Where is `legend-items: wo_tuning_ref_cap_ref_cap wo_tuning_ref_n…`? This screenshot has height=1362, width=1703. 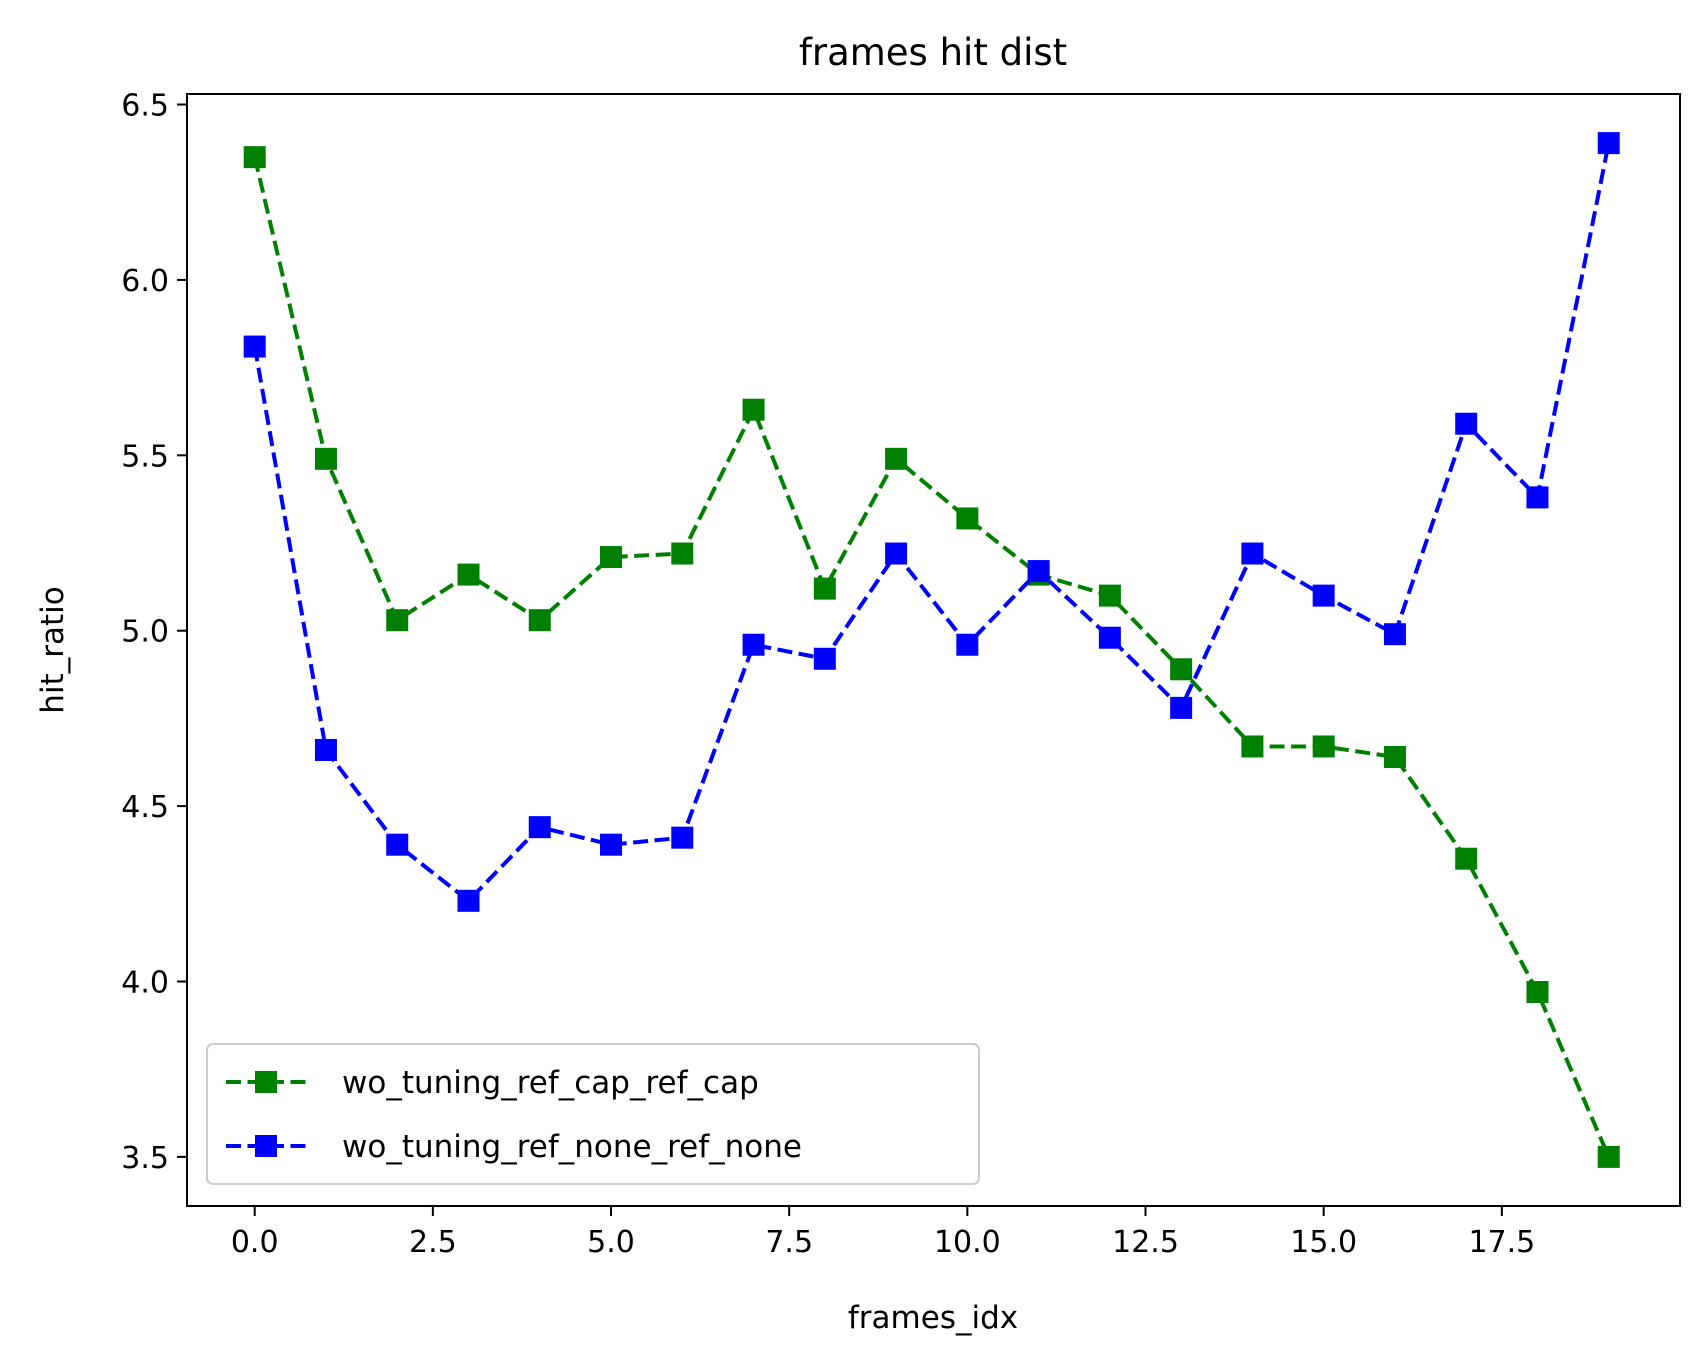
legend-items: wo_tuning_ref_cap_ref_cap wo_tuning_ref_n… is located at coordinates (514, 1115).